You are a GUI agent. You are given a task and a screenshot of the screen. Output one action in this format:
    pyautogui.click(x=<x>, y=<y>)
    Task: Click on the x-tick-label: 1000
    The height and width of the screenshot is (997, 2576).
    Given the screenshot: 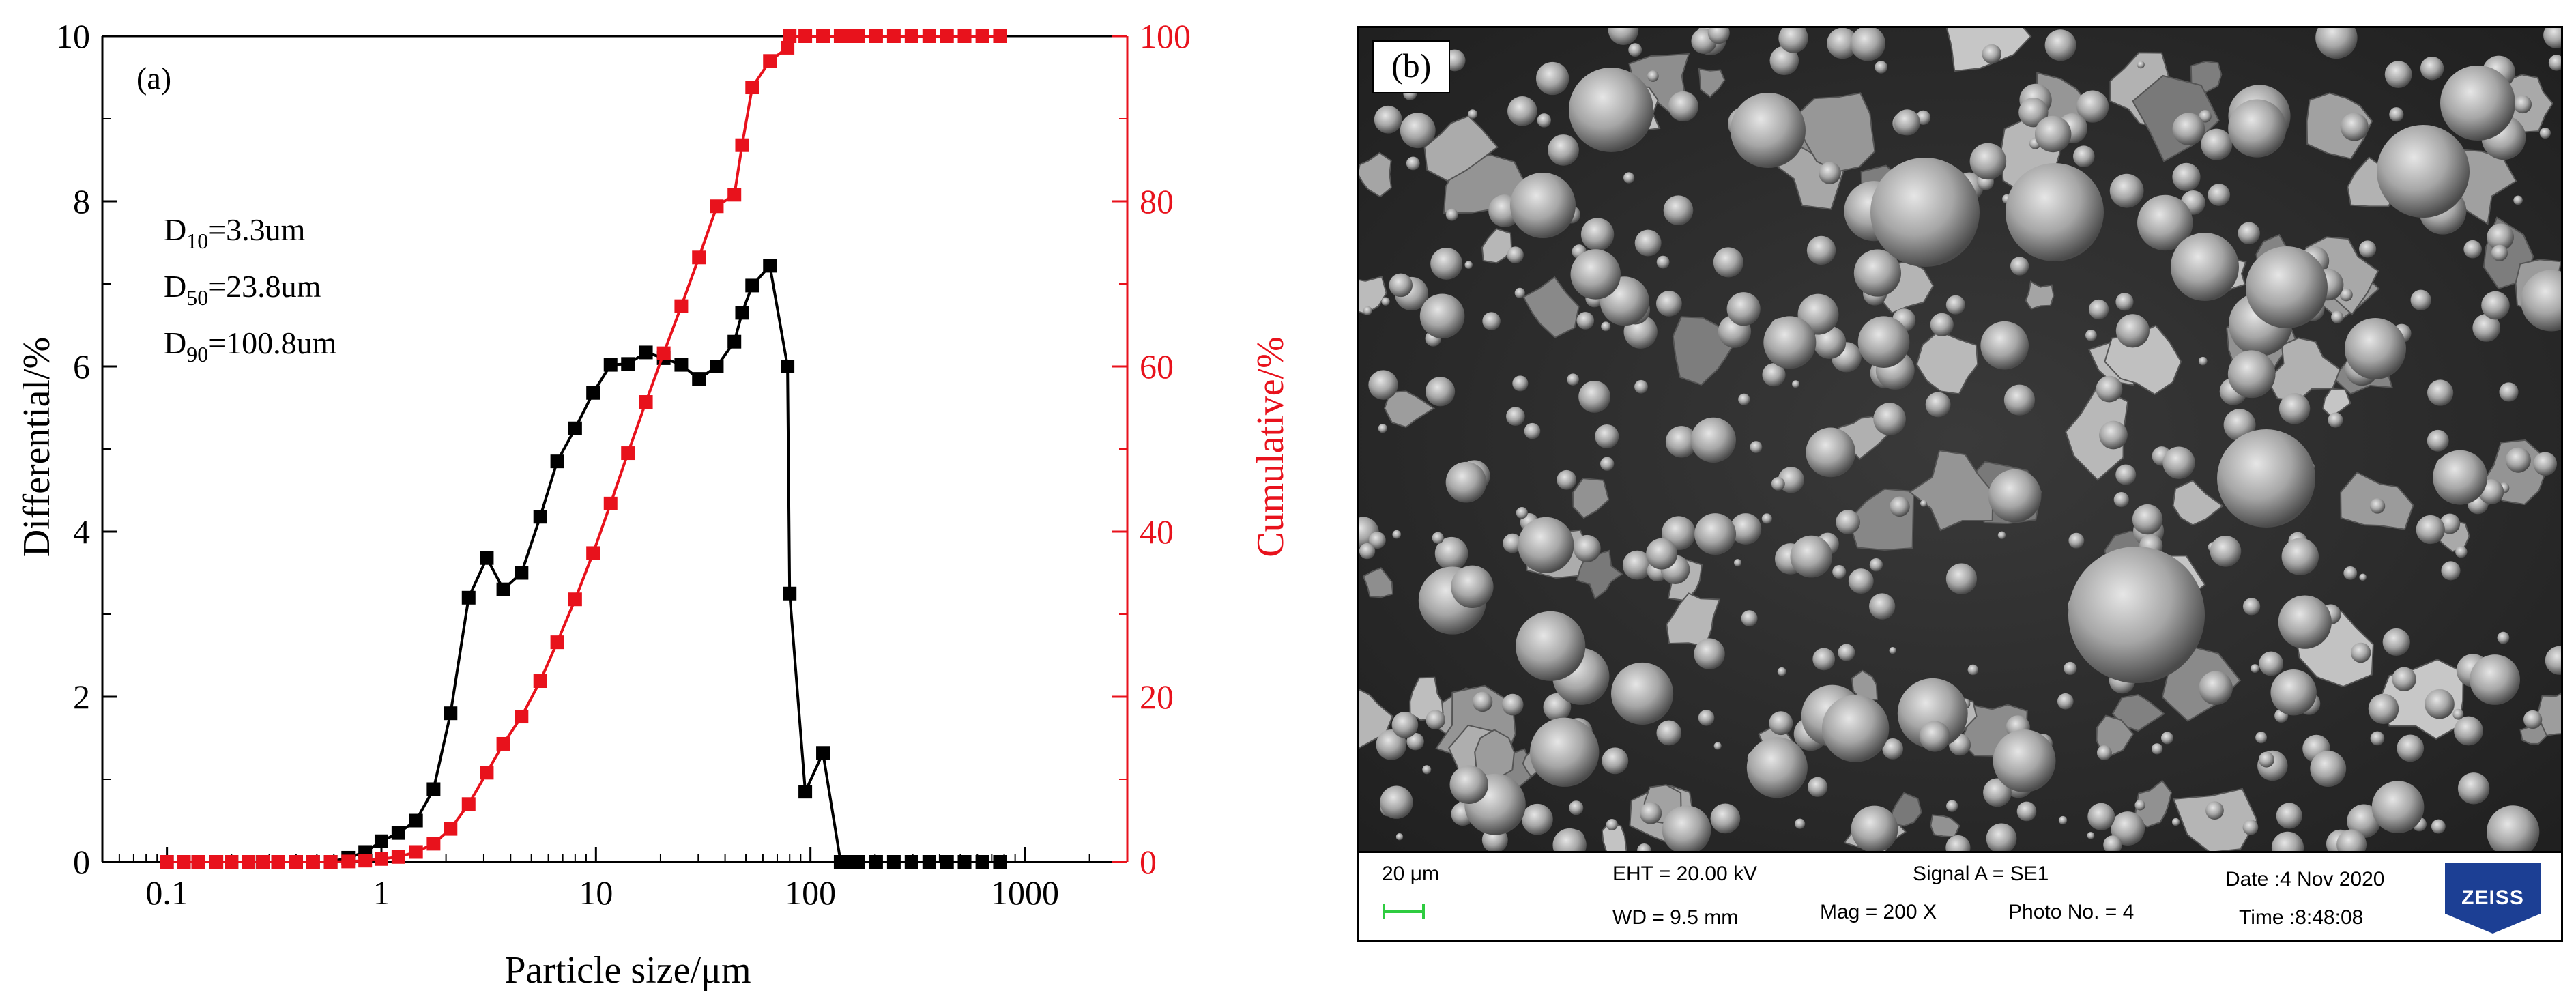 What is the action you would take?
    pyautogui.click(x=1025, y=892)
    